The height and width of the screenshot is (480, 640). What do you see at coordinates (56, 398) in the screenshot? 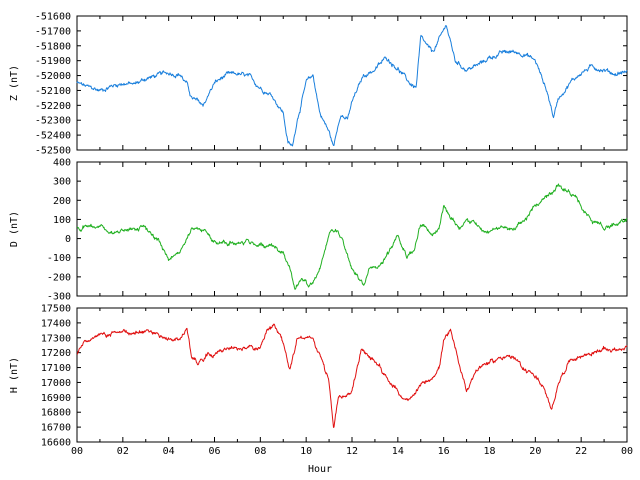
I see `y-tick-label-h: 16900` at bounding box center [56, 398].